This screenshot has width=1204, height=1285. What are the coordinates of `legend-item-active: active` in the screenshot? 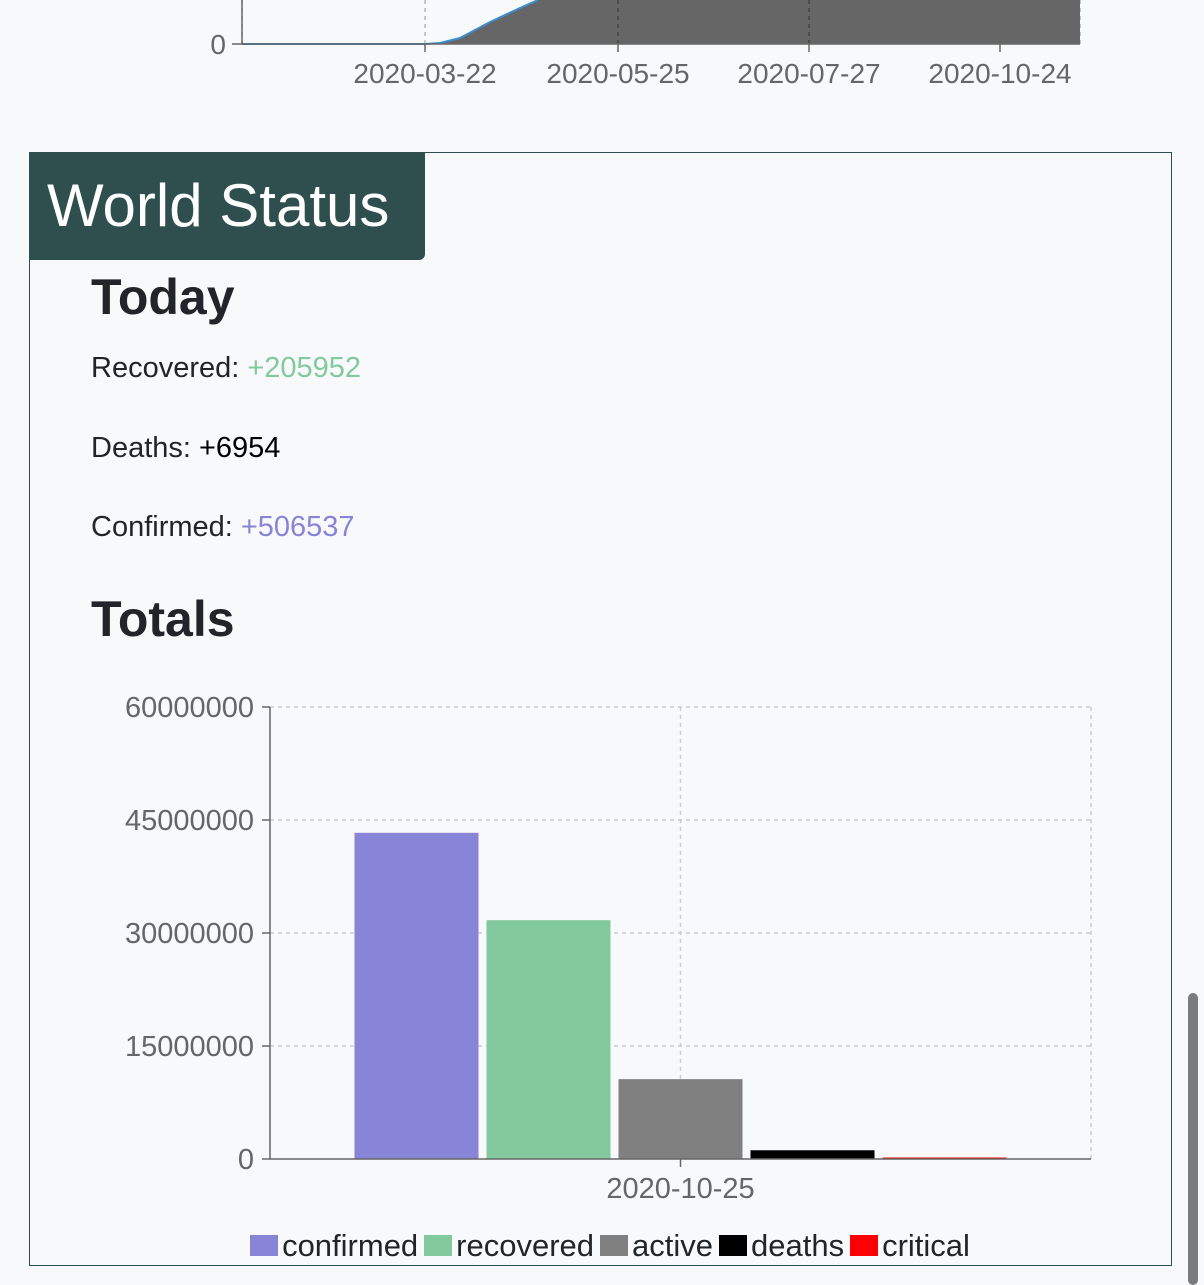 It's located at (656, 1246).